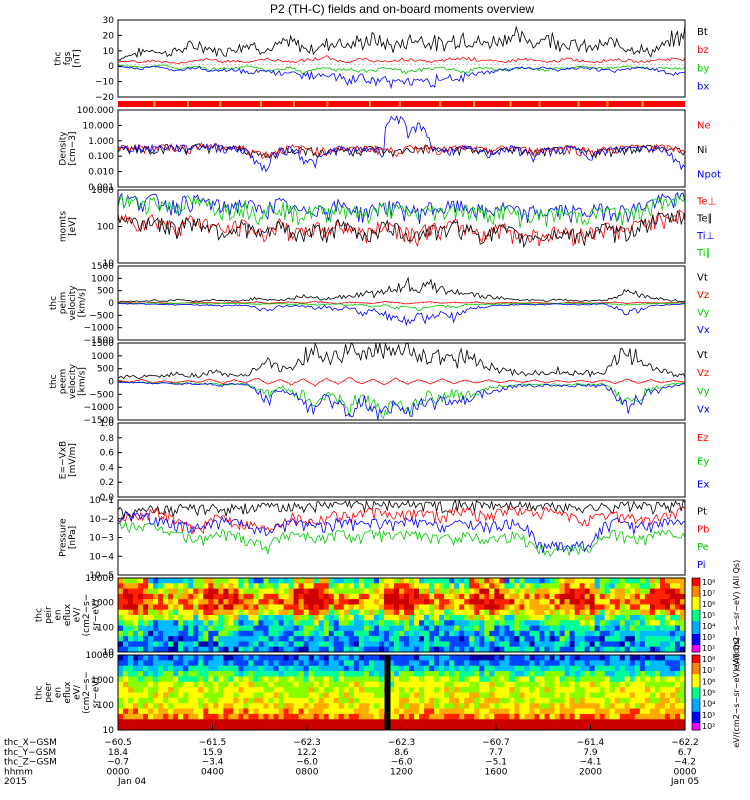  What do you see at coordinates (685, 743) in the screenshot?
I see `x-row-value: −62.2` at bounding box center [685, 743].